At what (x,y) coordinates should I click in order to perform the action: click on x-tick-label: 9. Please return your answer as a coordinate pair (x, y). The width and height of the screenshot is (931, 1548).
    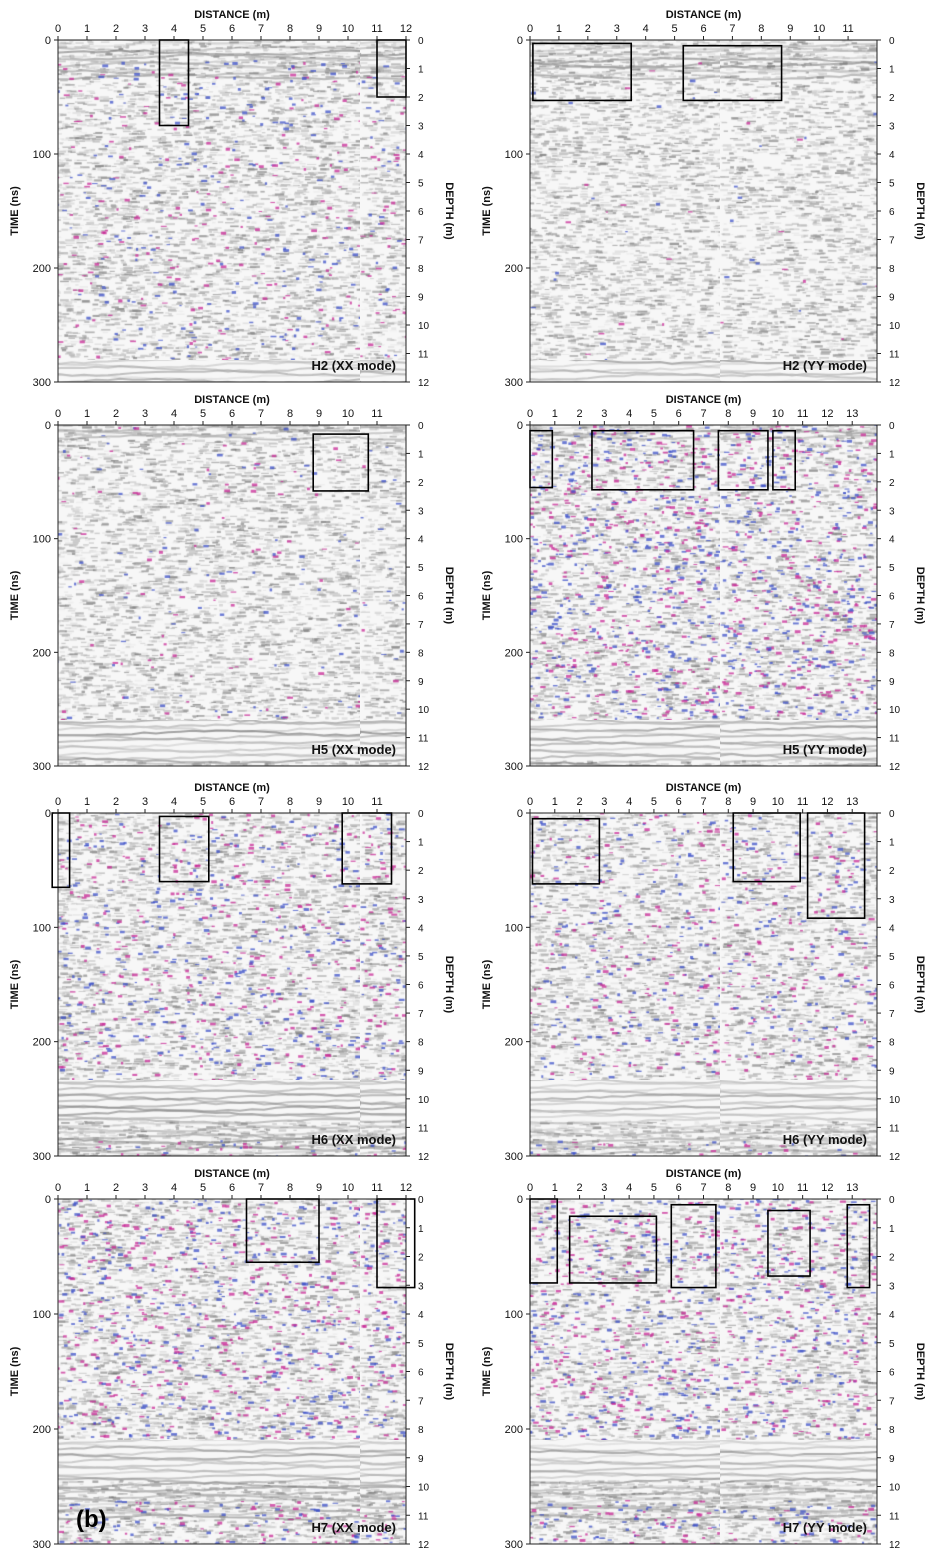
    Looking at the image, I should click on (319, 414).